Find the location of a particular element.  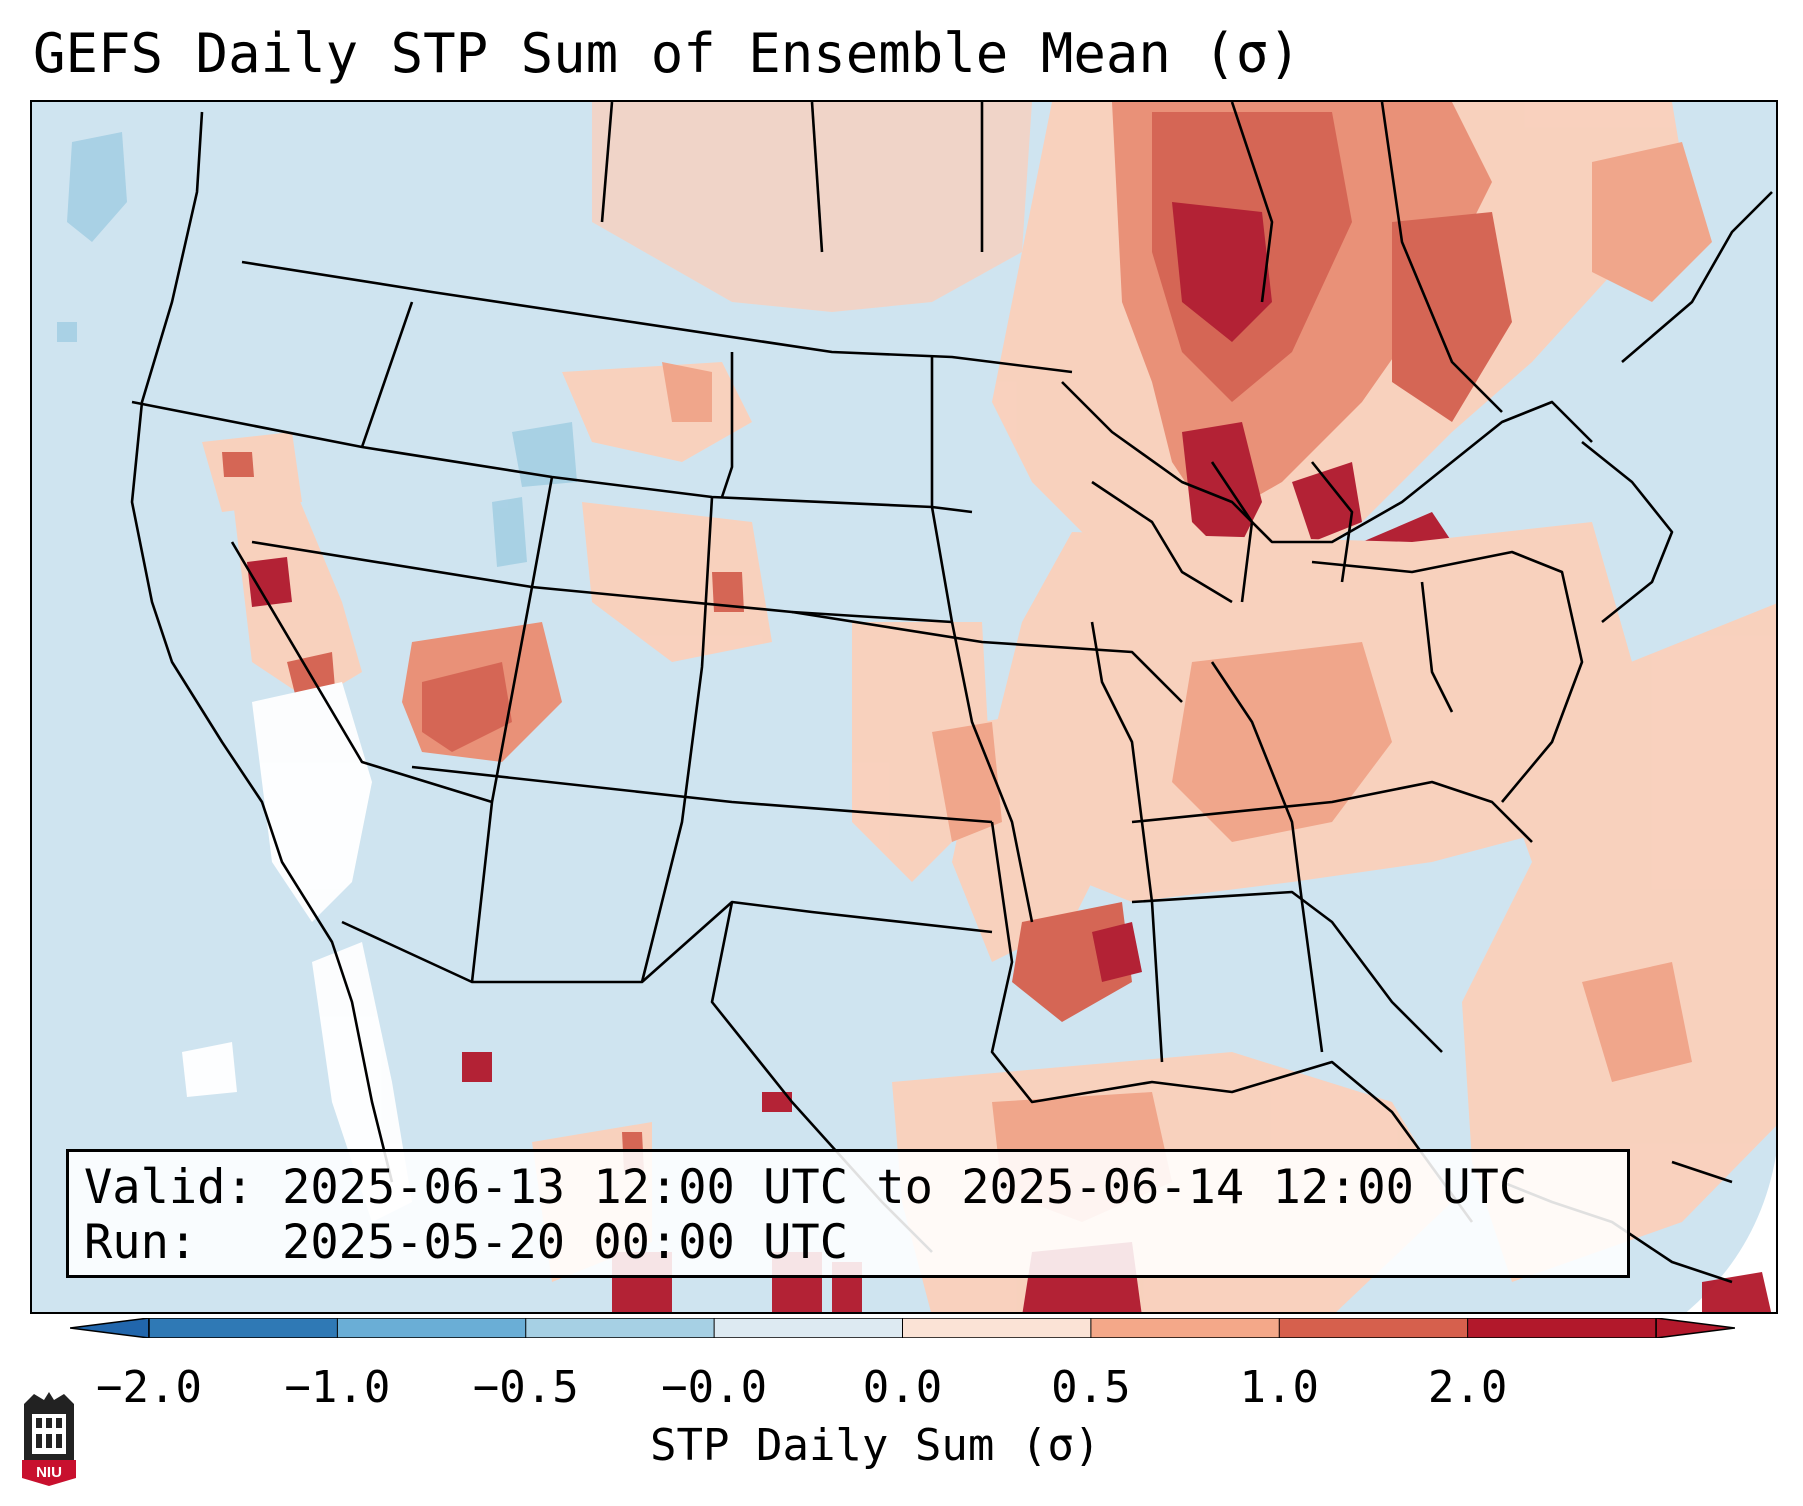

run-time-text: Run: 2025-05-20 00:00 UTC is located at coordinates (466, 1242).